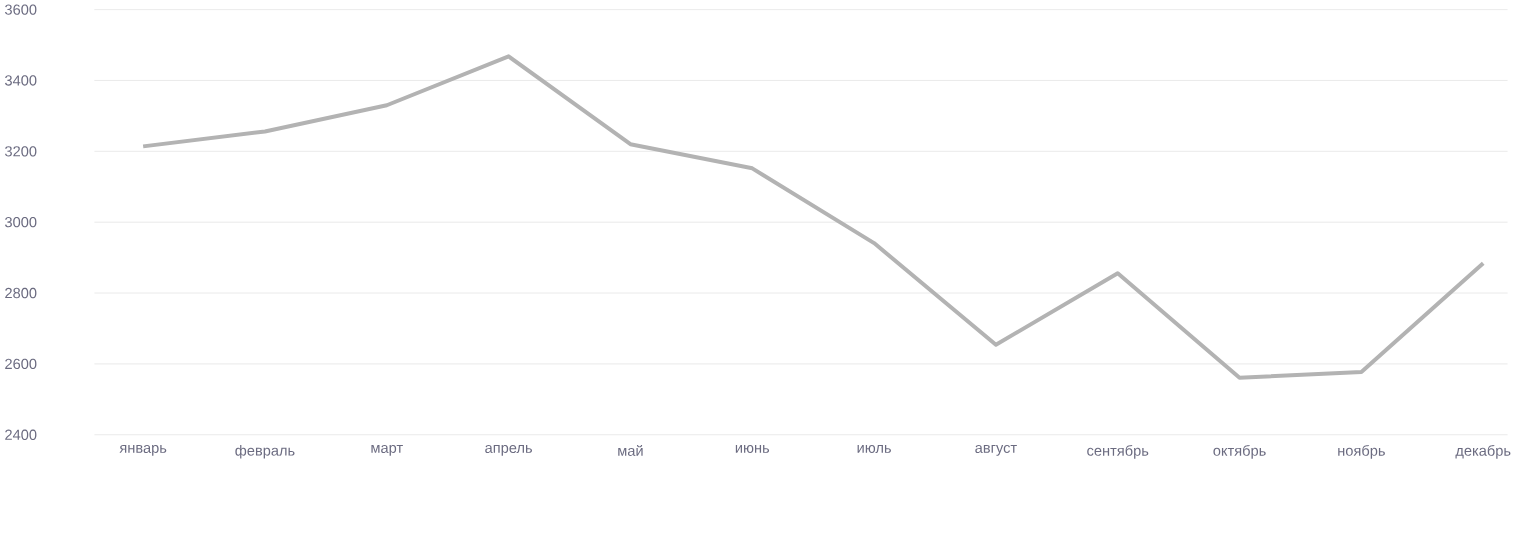 Image resolution: width=1516 pixels, height=552 pixels. I want to click on x-tick-label: октябрь, so click(1239, 452).